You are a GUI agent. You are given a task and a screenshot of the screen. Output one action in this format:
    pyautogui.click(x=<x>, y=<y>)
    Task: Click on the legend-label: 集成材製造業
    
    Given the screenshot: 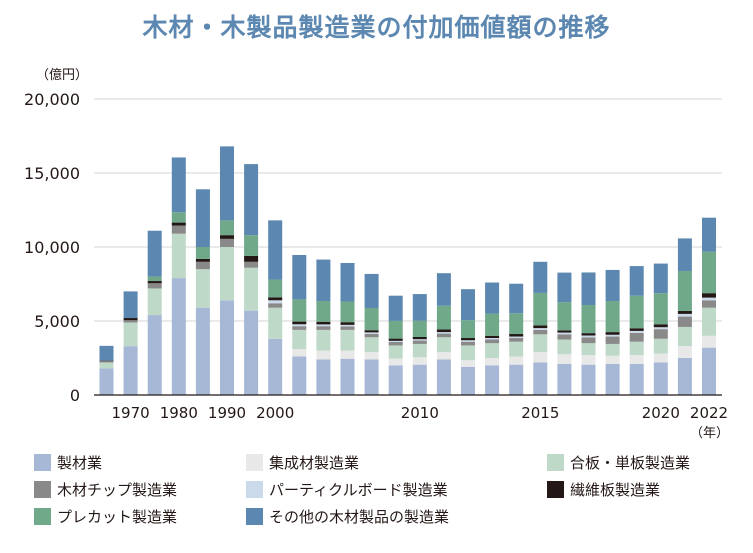 What is the action you would take?
    pyautogui.click(x=314, y=463)
    